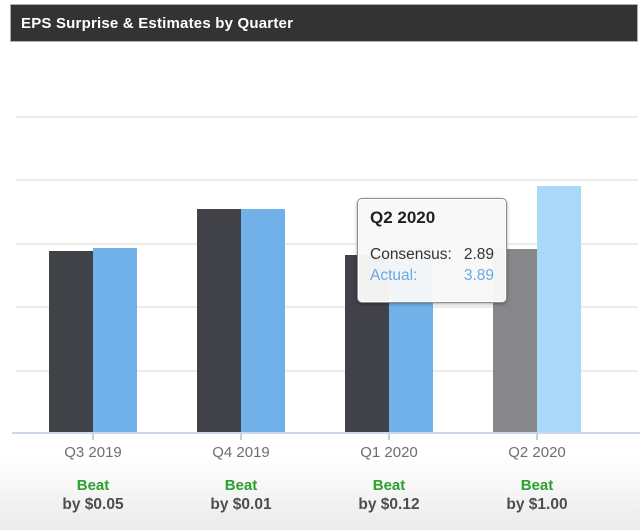 The height and width of the screenshot is (530, 640). What do you see at coordinates (559, 309) in the screenshot?
I see `bar-actual-q2-2020` at bounding box center [559, 309].